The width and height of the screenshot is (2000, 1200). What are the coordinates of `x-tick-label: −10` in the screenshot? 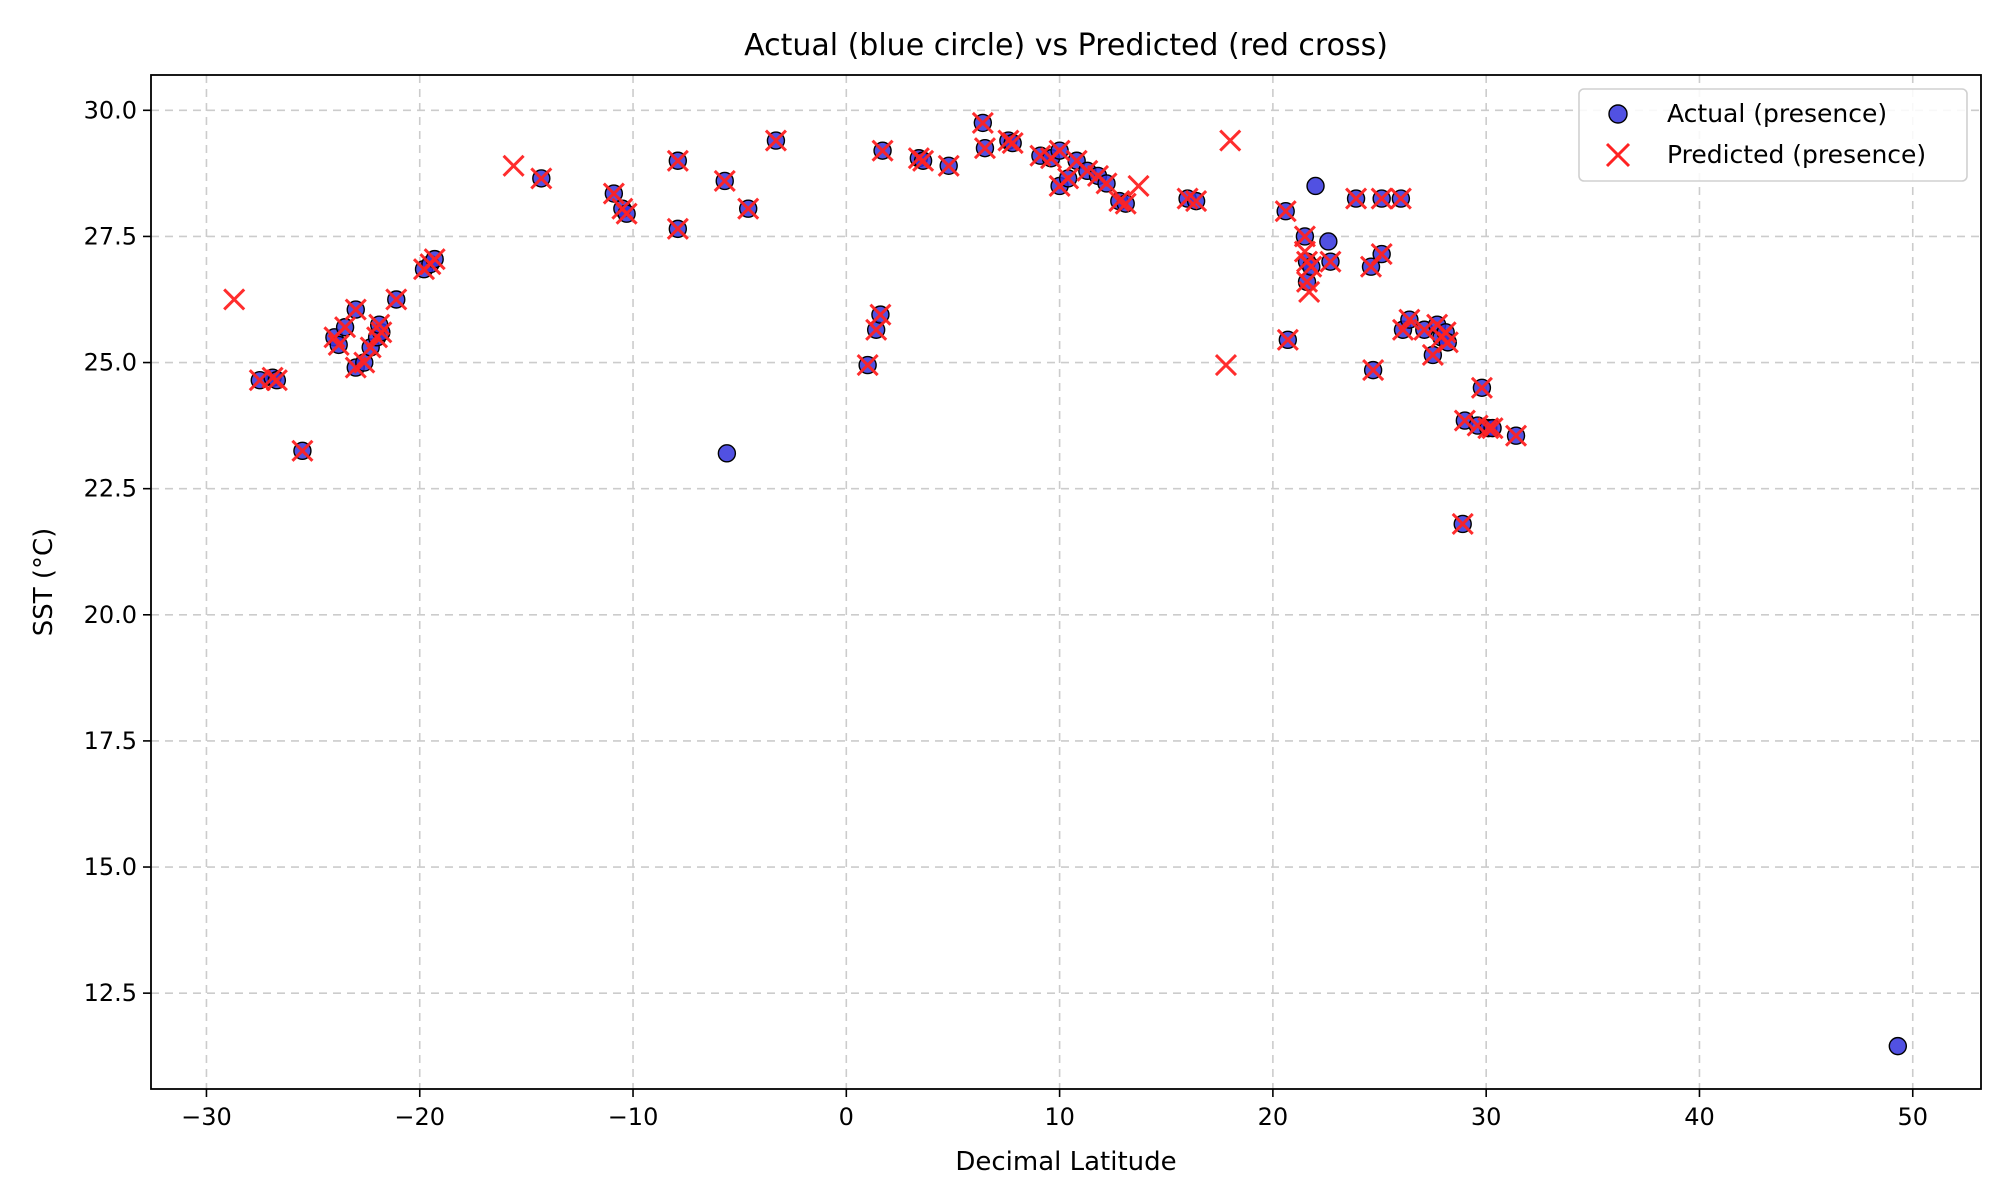 It's located at (633, 1117).